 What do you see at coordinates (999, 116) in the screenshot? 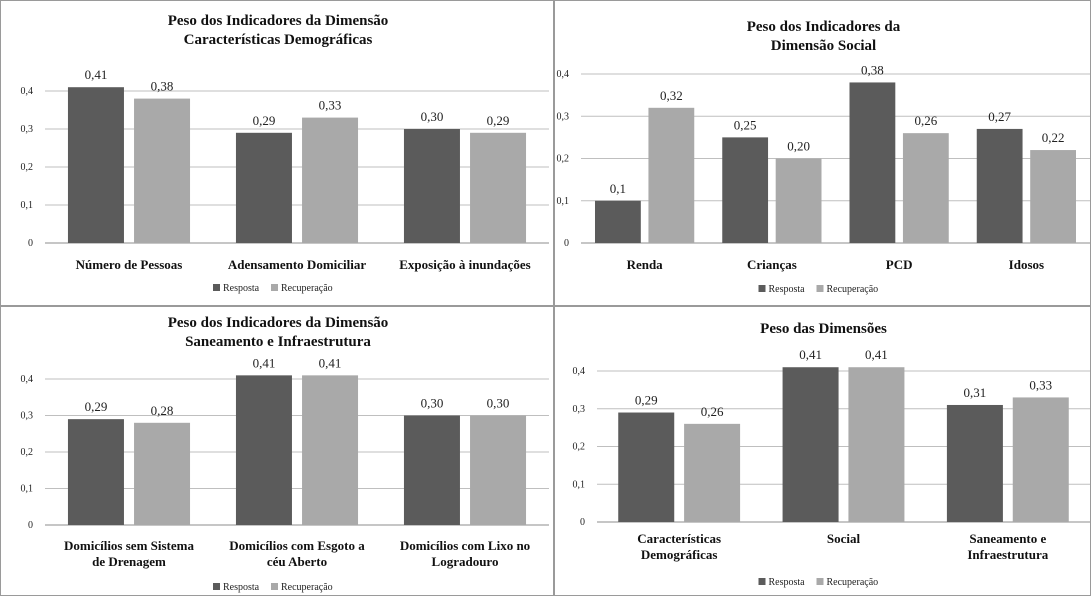
I see `data-label: 0,27` at bounding box center [999, 116].